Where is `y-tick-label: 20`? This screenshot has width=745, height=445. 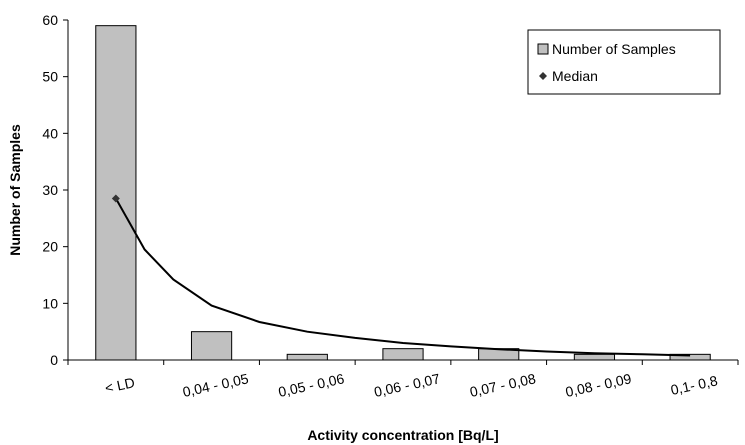 y-tick-label: 20 is located at coordinates (50, 247).